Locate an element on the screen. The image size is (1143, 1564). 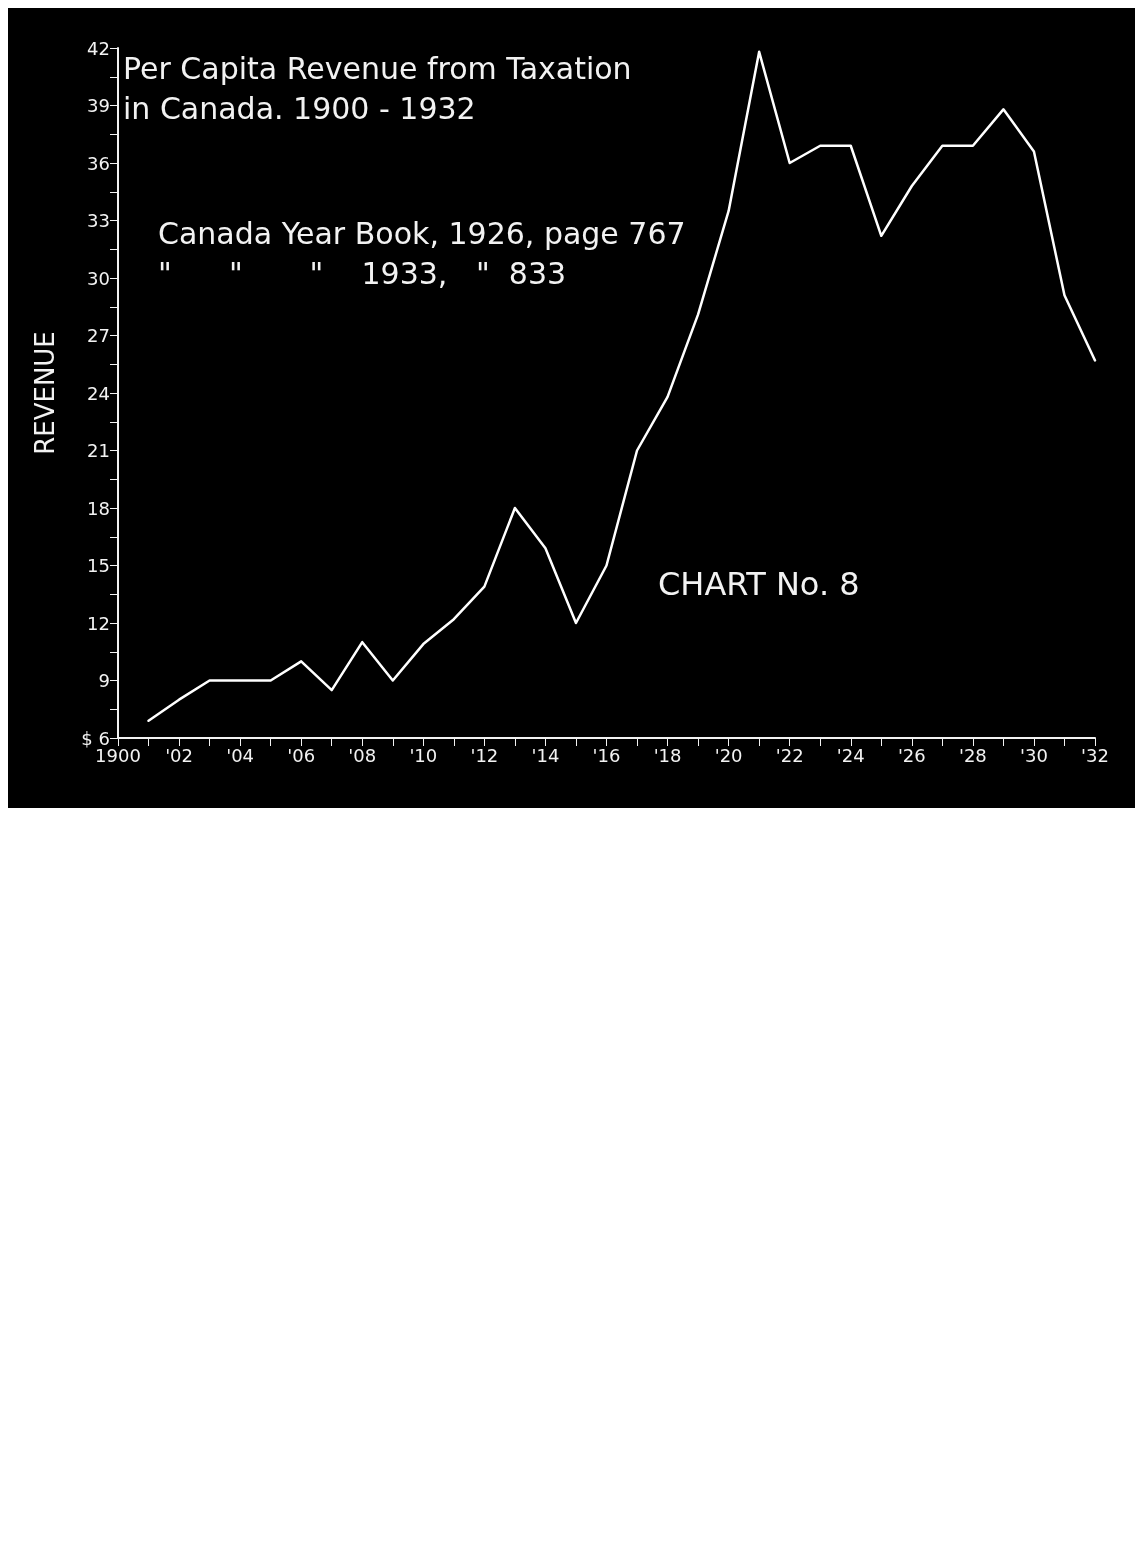
x-tick-label: '12 is located at coordinates (484, 755).